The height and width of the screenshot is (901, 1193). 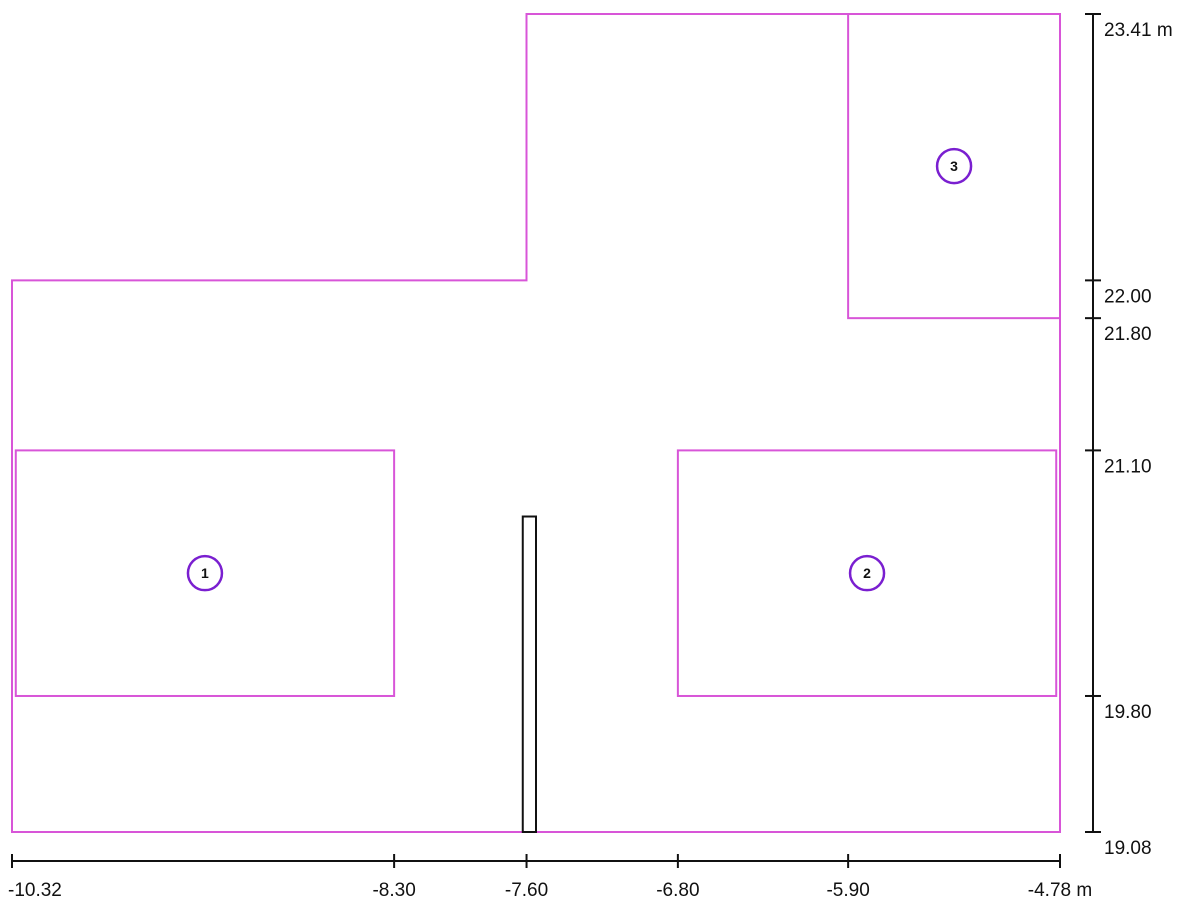 I want to click on y-axis-tick-label: 23.41 m, so click(x=1138, y=30).